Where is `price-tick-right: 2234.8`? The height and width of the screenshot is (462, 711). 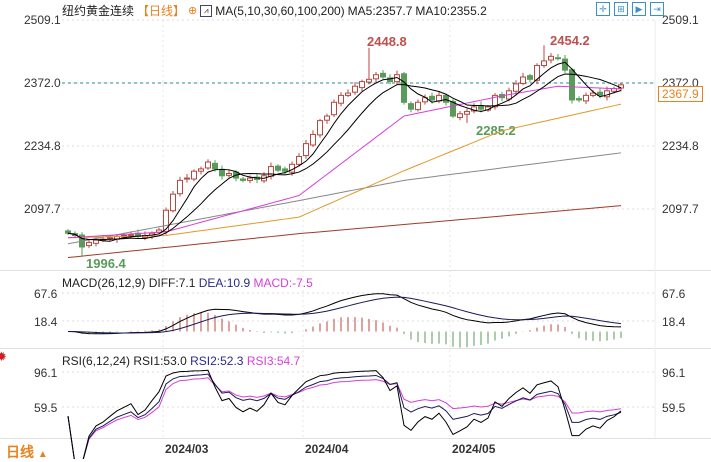 price-tick-right: 2234.8 is located at coordinates (680, 146).